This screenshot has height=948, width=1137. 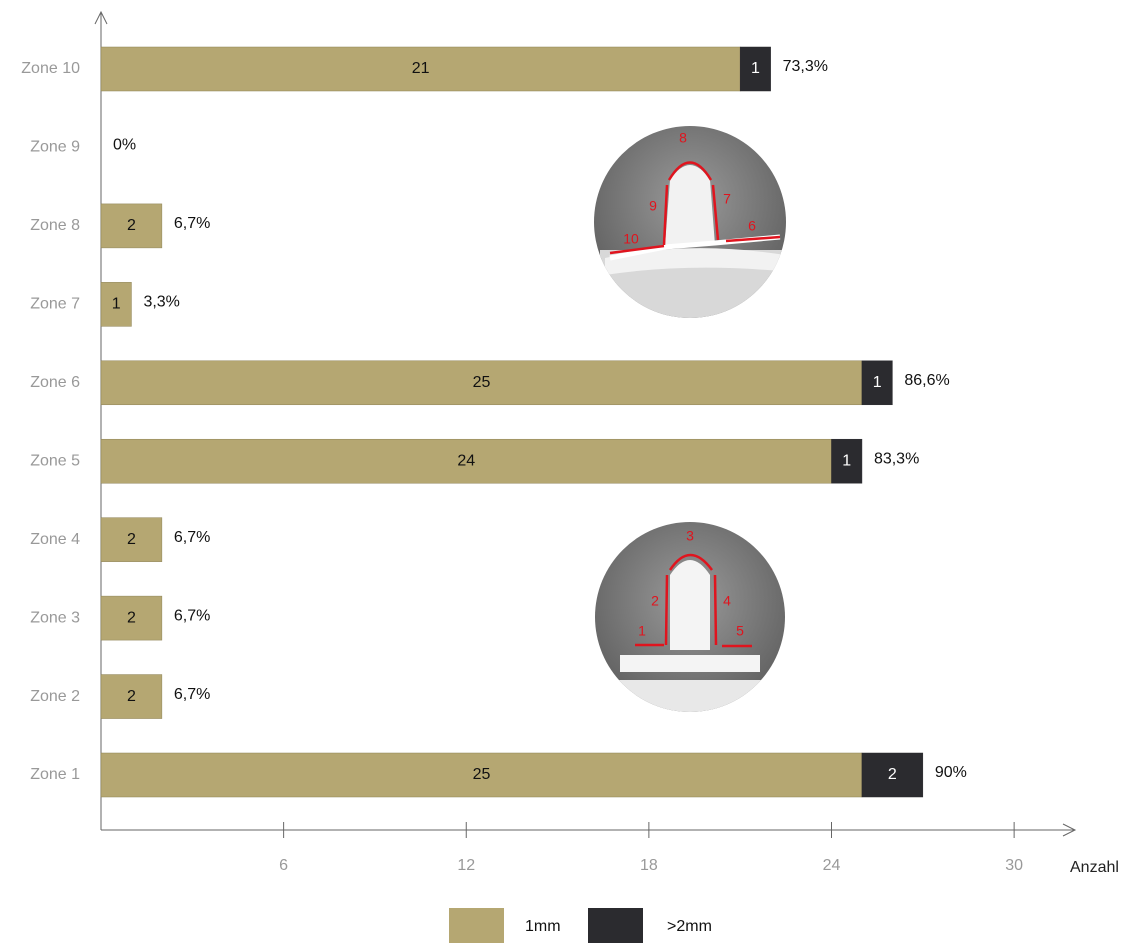 I want to click on zone-number: 7, so click(x=727, y=199).